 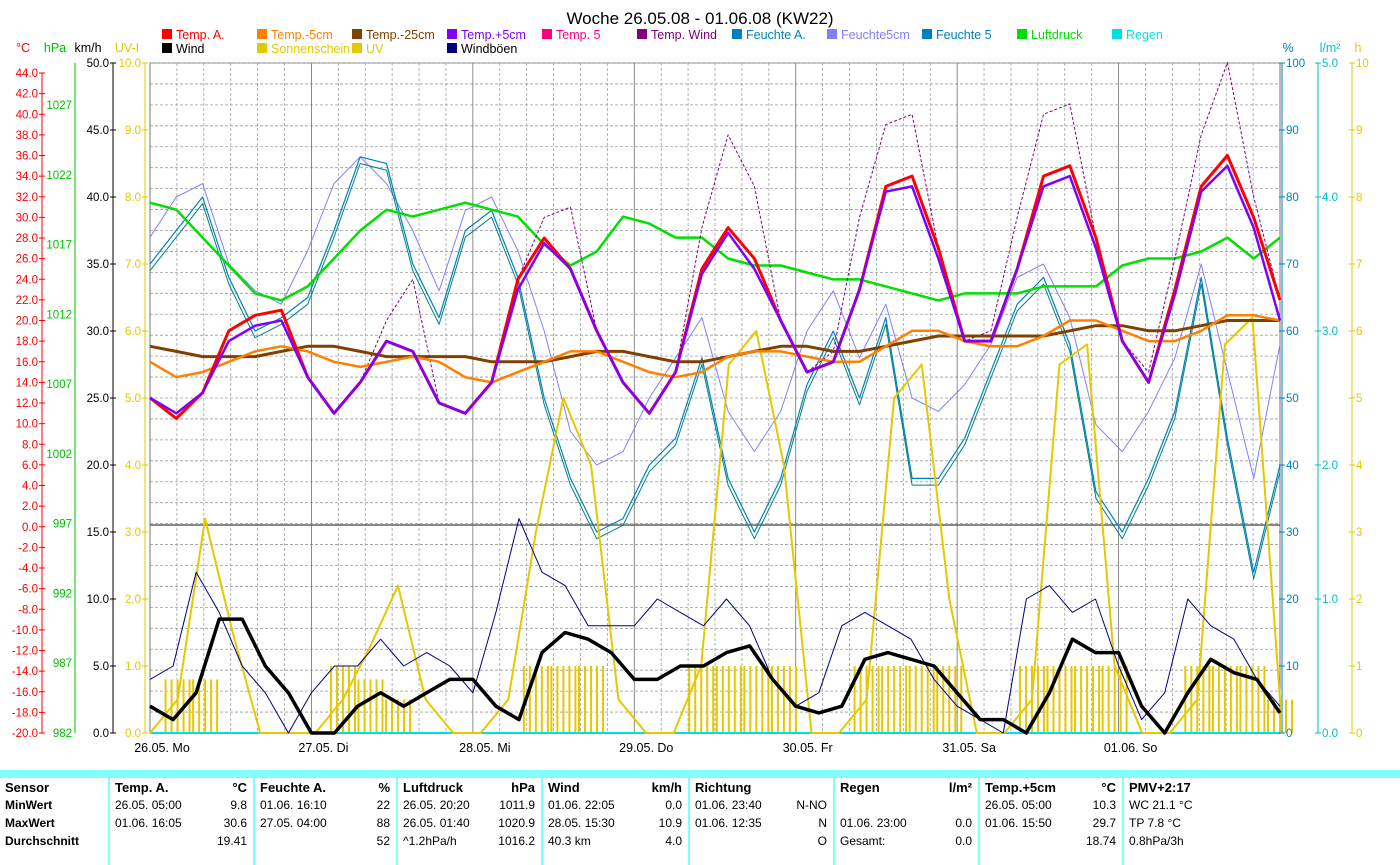 I want to click on percent-axis-label: 30, so click(x=1292, y=533).